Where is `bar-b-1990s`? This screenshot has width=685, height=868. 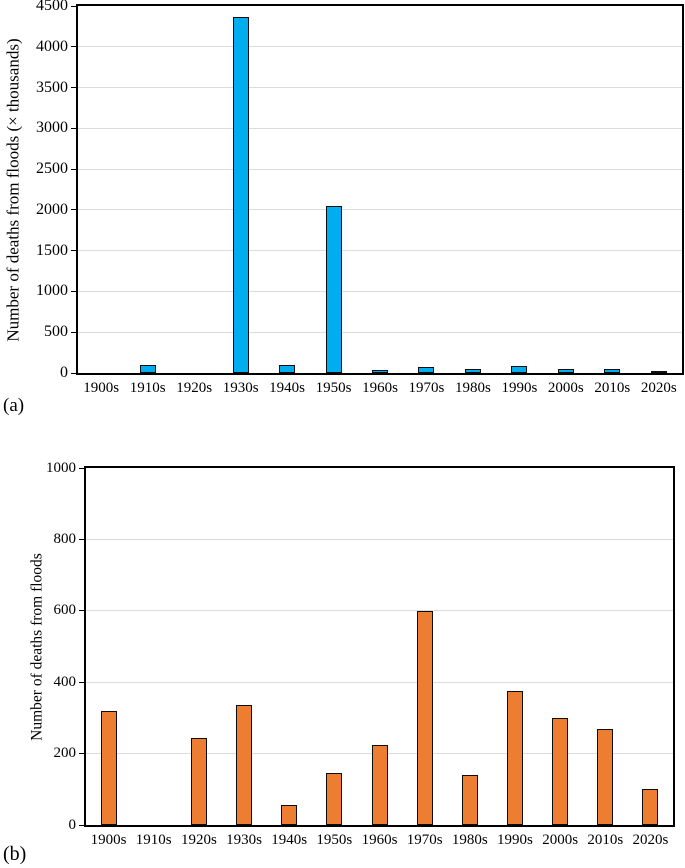
bar-b-1990s is located at coordinates (514, 758).